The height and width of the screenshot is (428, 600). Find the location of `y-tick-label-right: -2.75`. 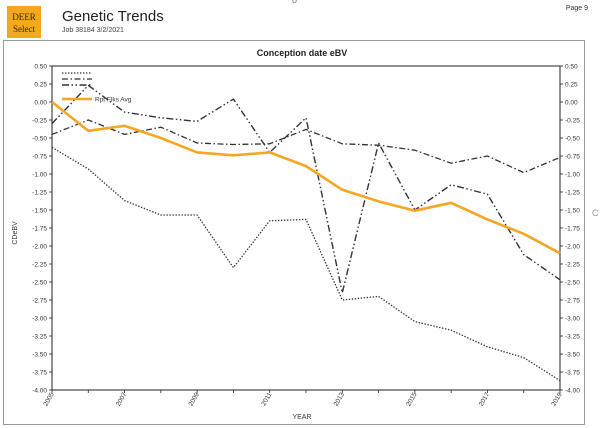

y-tick-label-right: -2.75 is located at coordinates (572, 300).